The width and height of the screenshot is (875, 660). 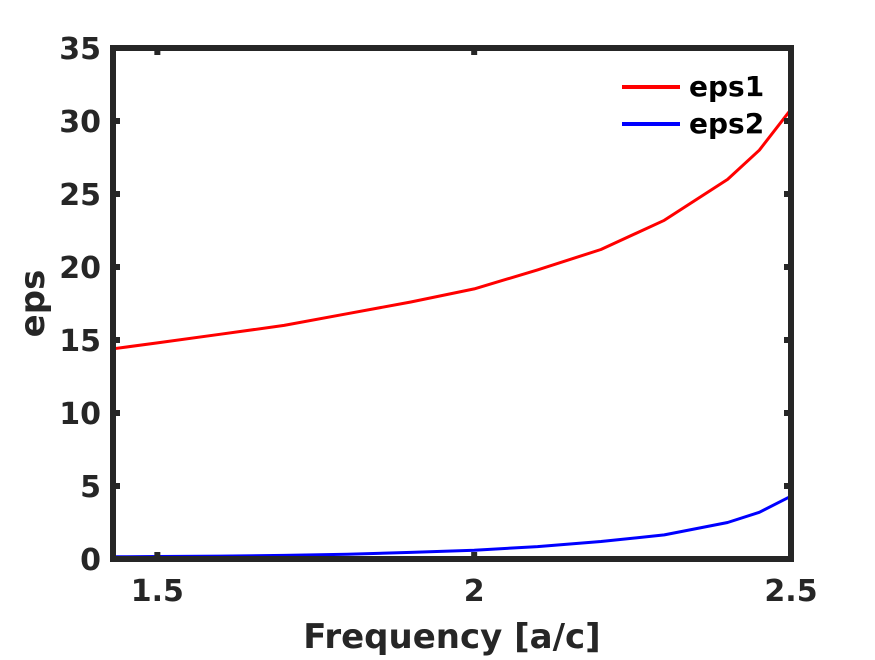 What do you see at coordinates (90, 487) in the screenshot?
I see `y-tick-label: 5` at bounding box center [90, 487].